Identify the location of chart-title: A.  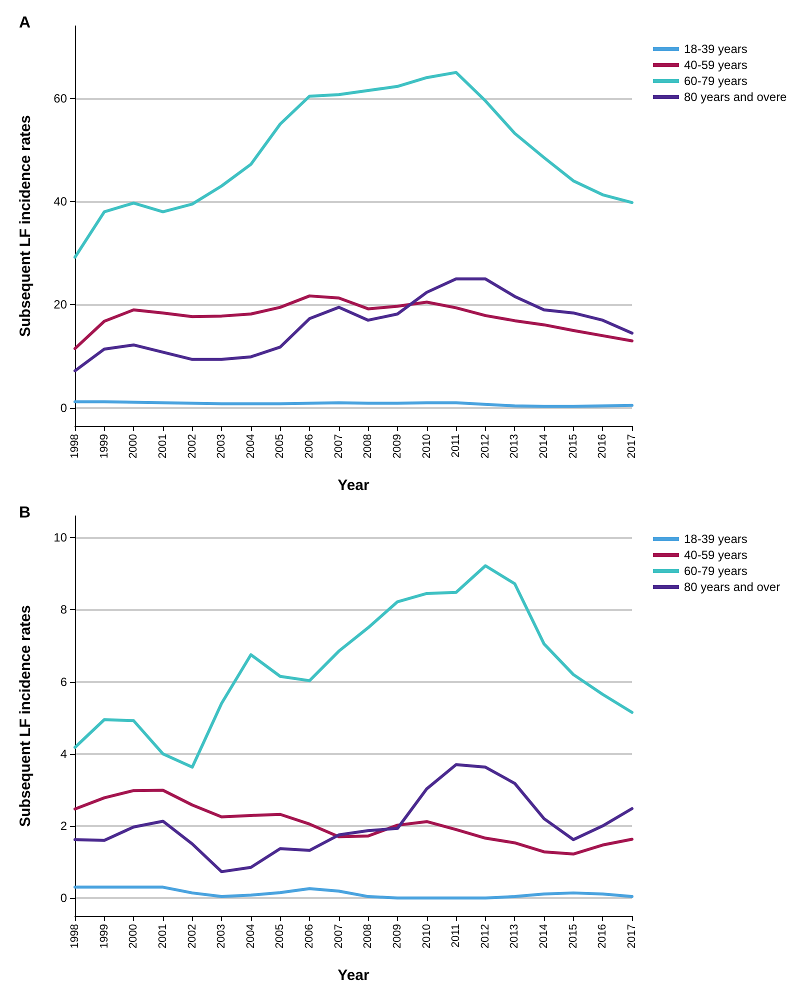
(25, 23).